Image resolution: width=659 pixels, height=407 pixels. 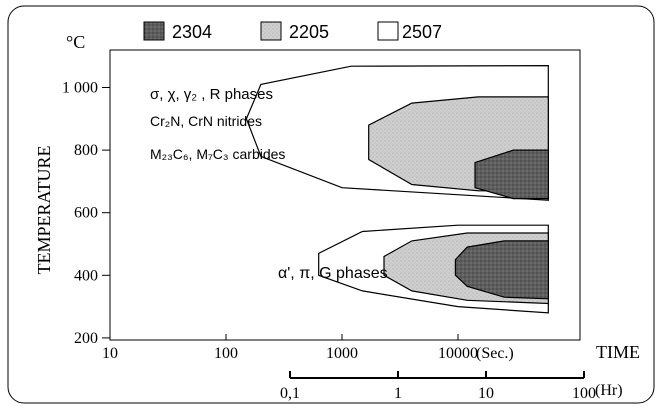 I want to click on y-tick-label: 600, so click(x=86, y=213).